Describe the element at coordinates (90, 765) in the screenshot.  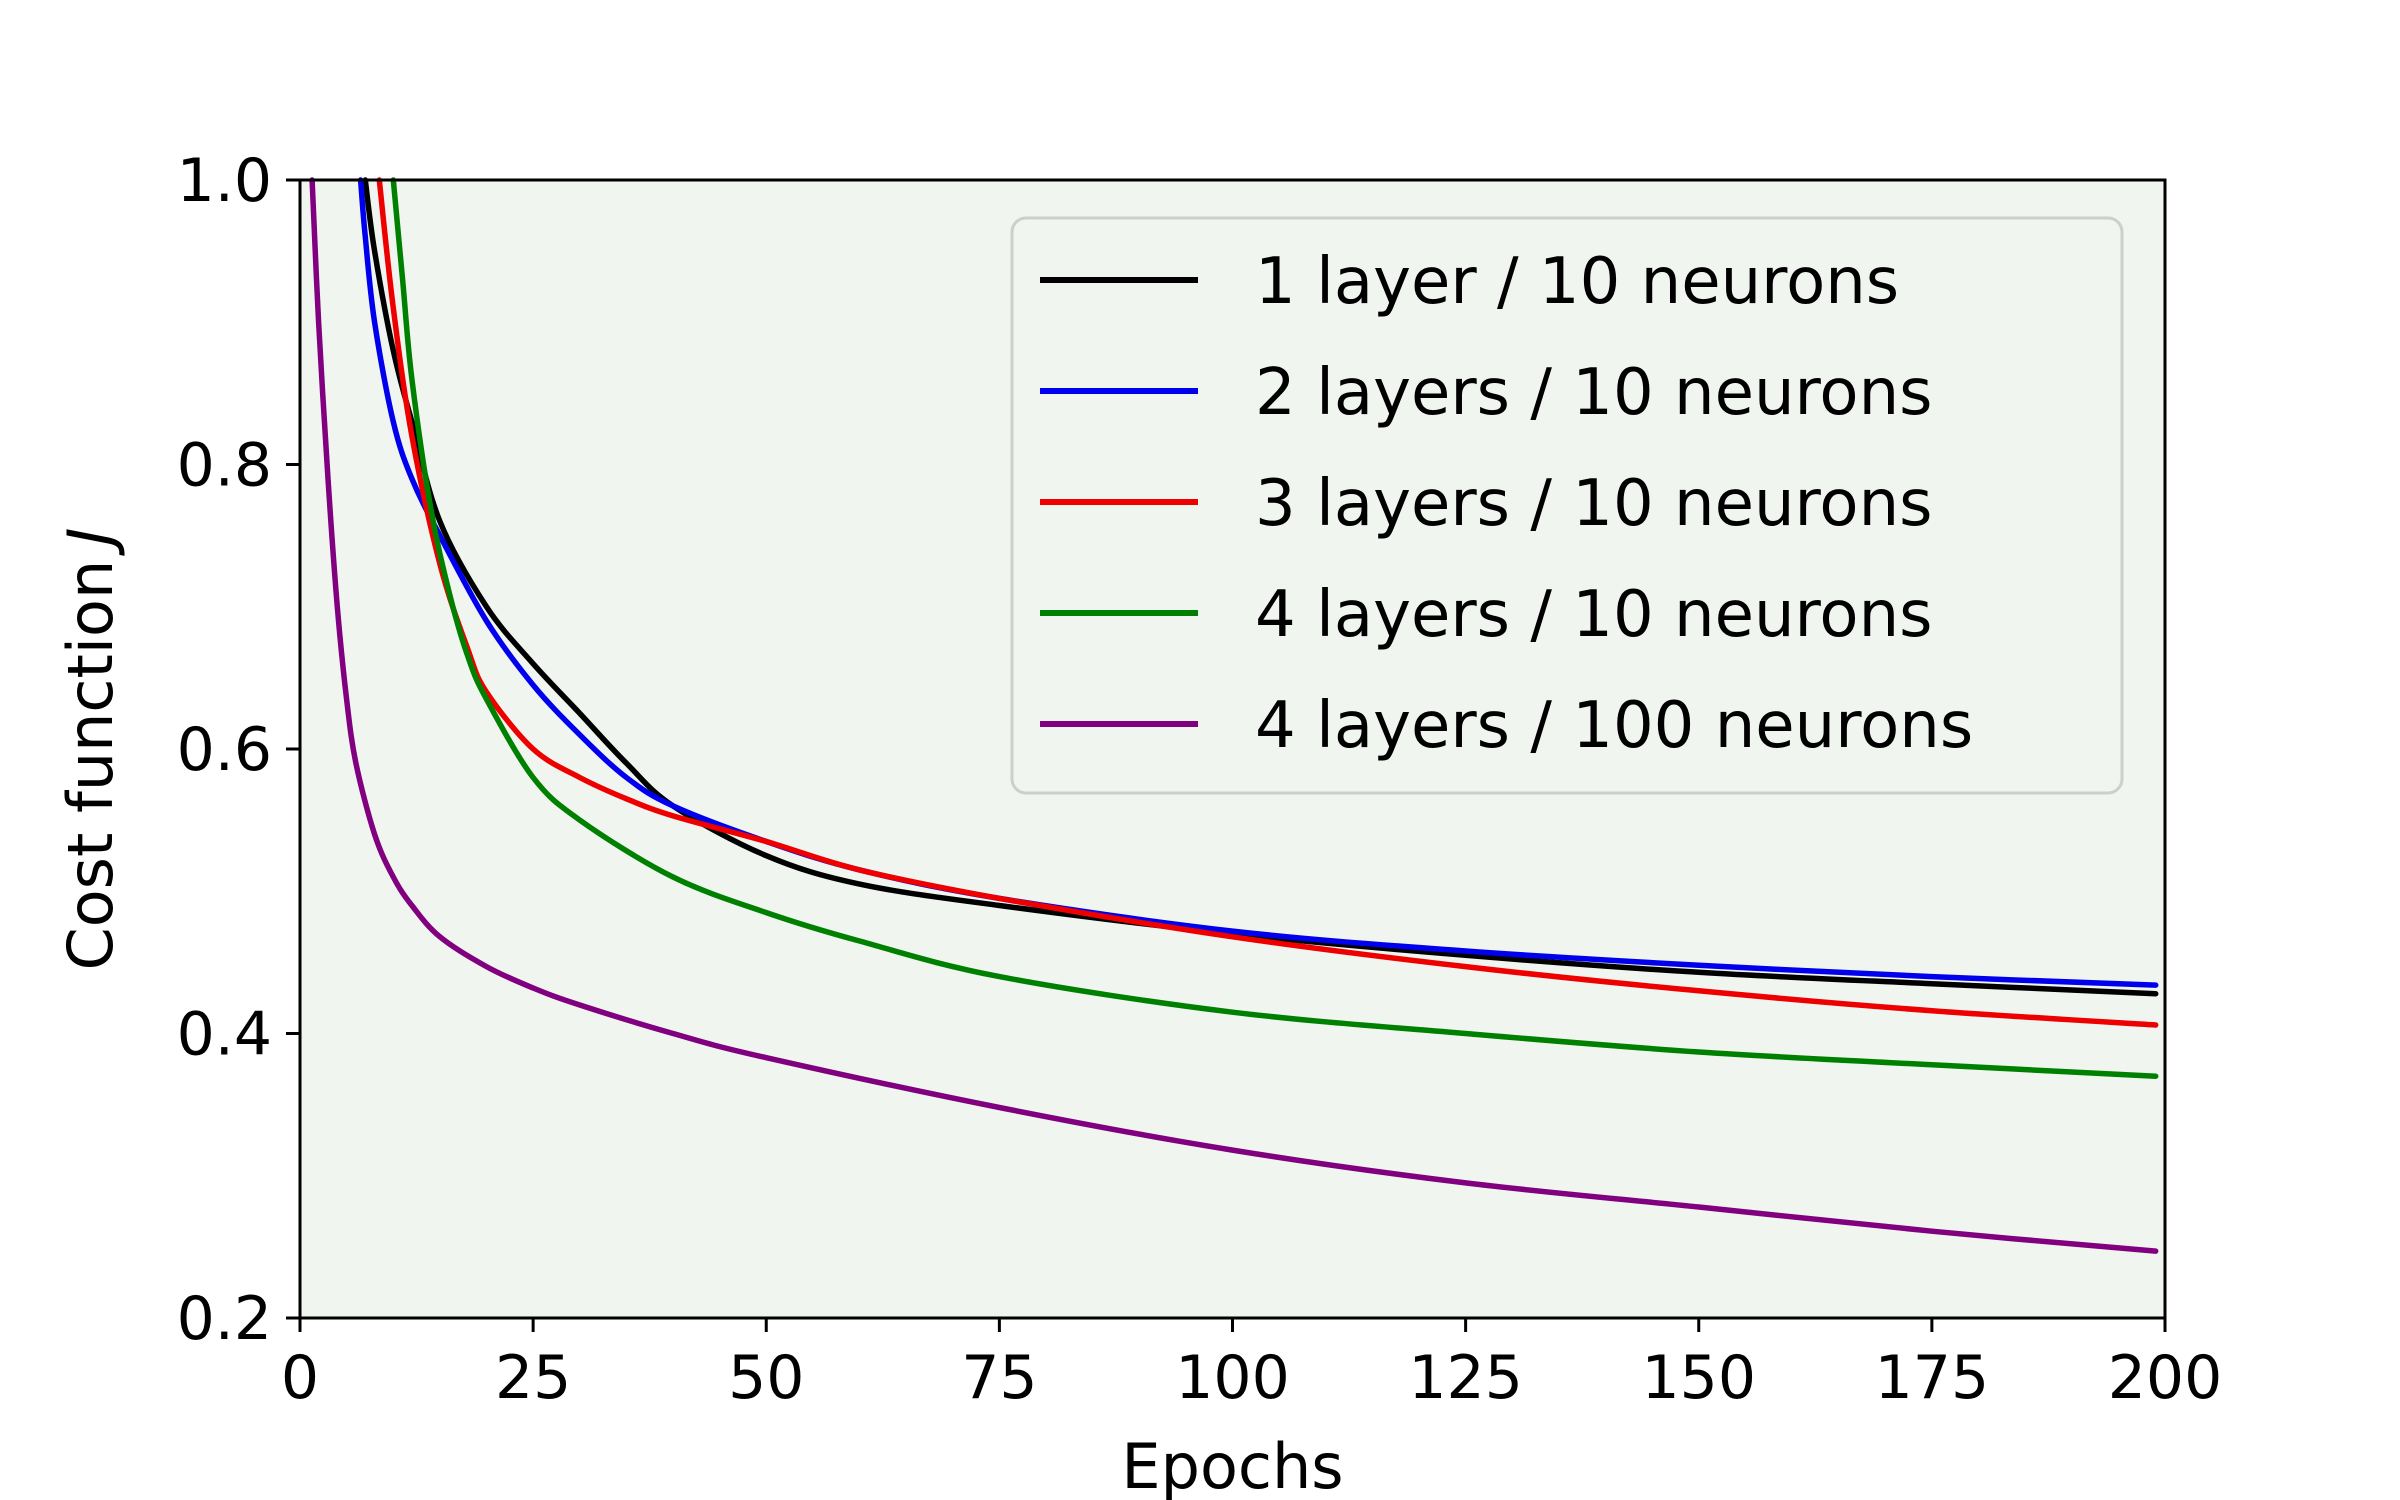
I see `y-axis-label-text: Cost function` at that location.